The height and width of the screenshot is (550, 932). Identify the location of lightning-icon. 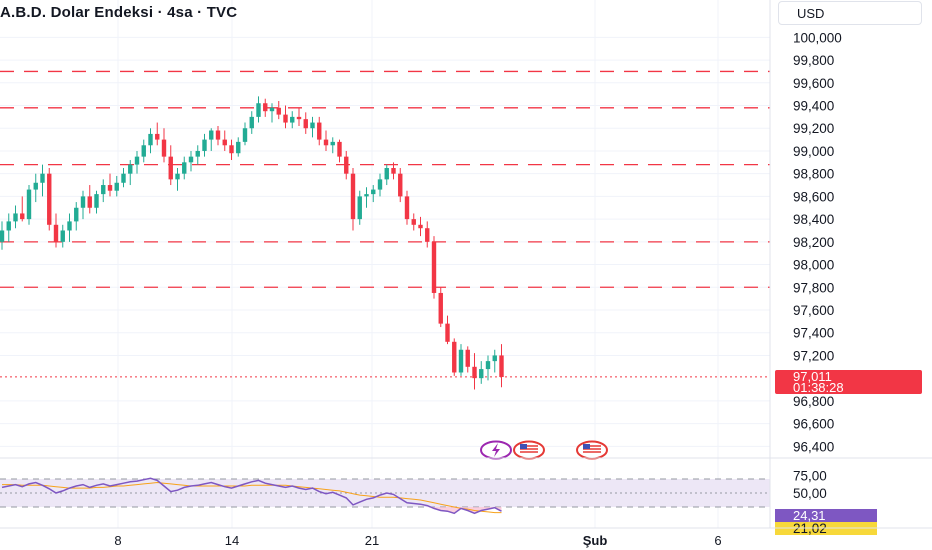
(496, 450).